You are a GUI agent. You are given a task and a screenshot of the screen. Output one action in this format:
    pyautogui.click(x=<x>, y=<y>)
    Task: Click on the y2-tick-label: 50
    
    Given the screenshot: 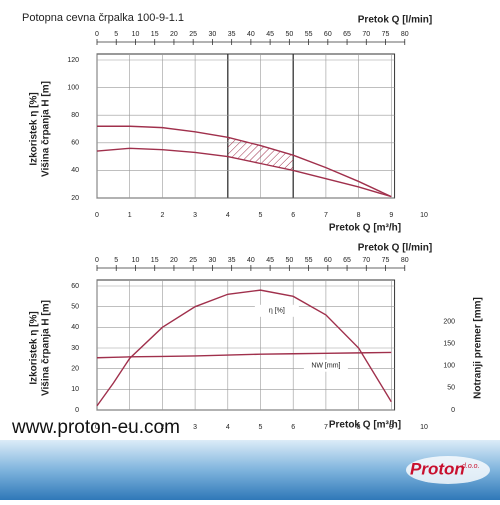 What is the action you would take?
    pyautogui.click(x=451, y=388)
    